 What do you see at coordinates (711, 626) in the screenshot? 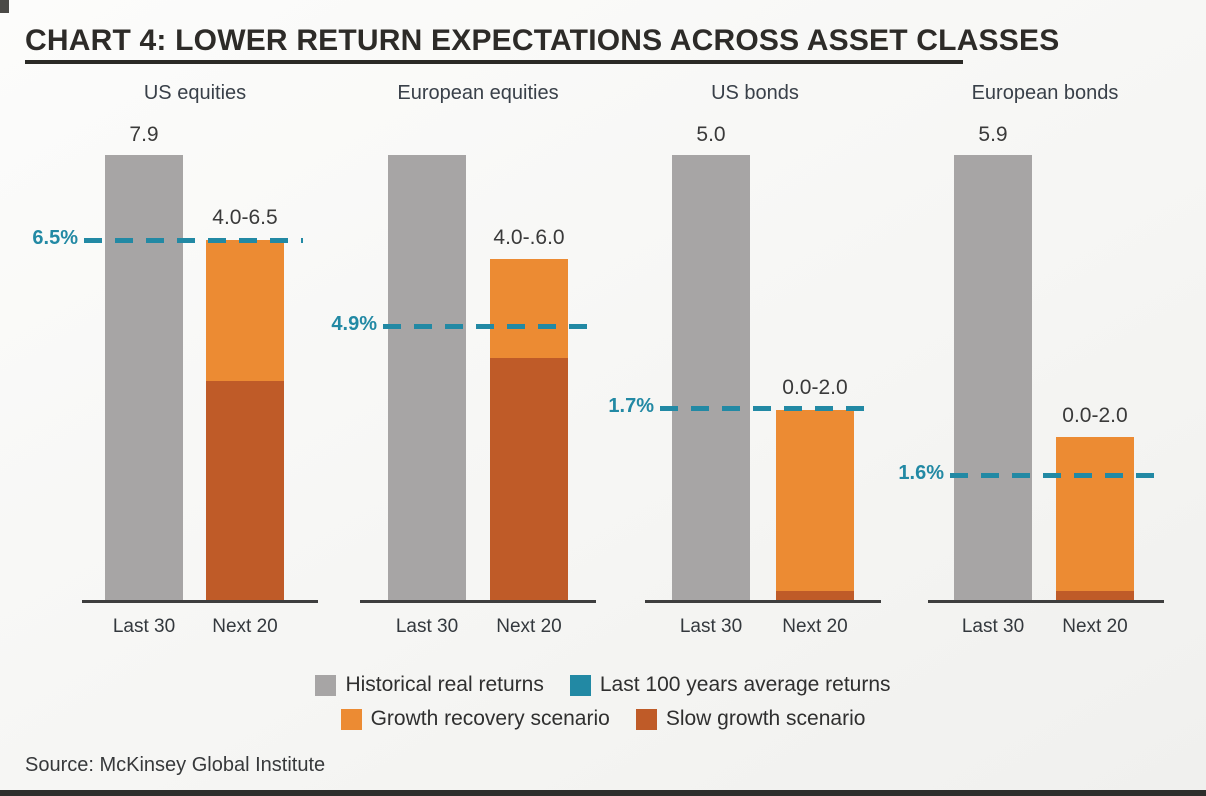
I see `tick-last30-us-bonds: Last 30` at bounding box center [711, 626].